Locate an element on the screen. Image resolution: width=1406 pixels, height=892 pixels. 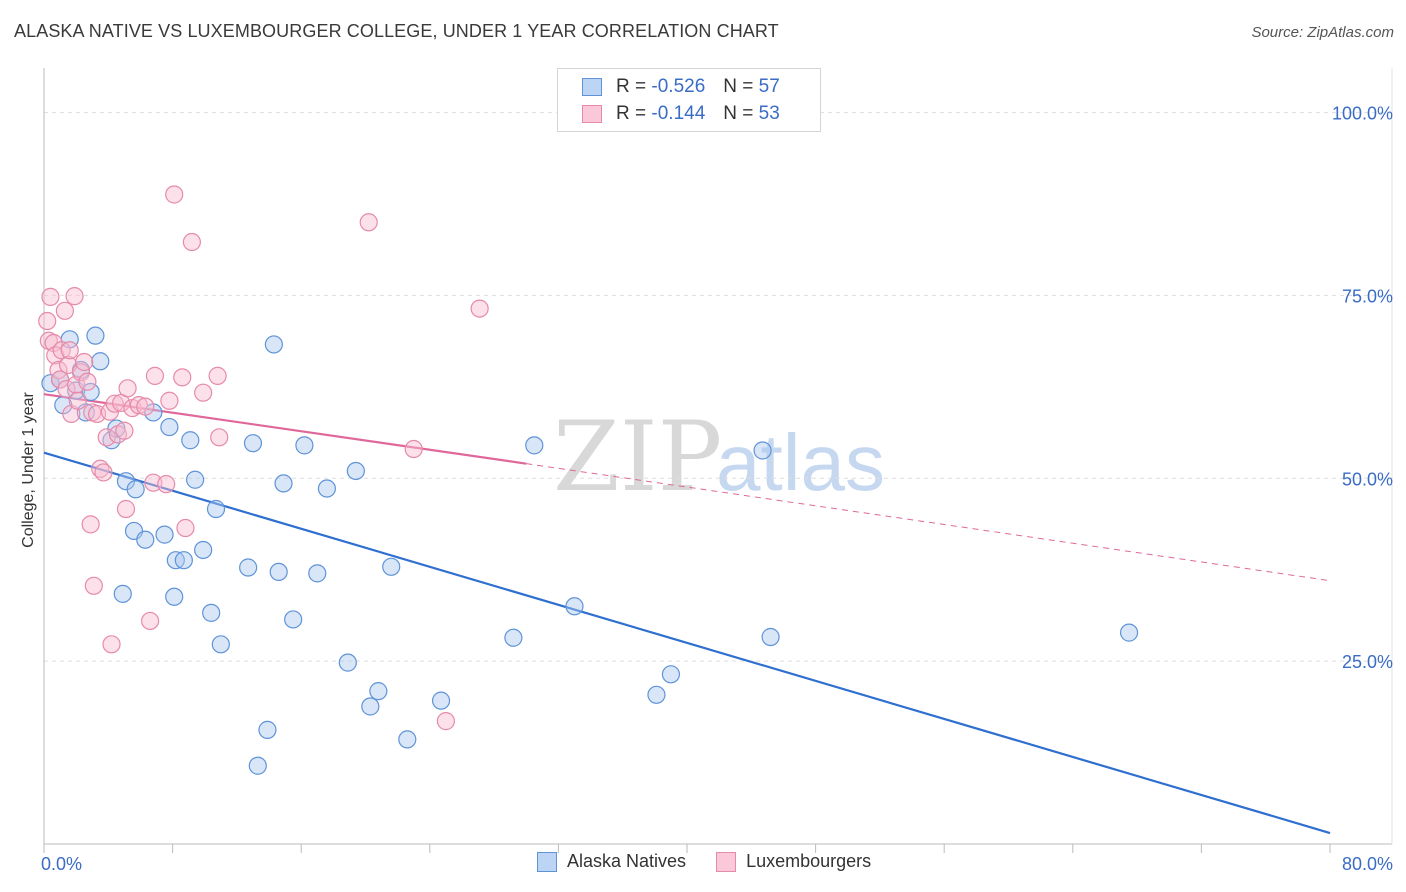
legend-label-alaska-natives: Alaska Natives is located at coordinates (627, 861).